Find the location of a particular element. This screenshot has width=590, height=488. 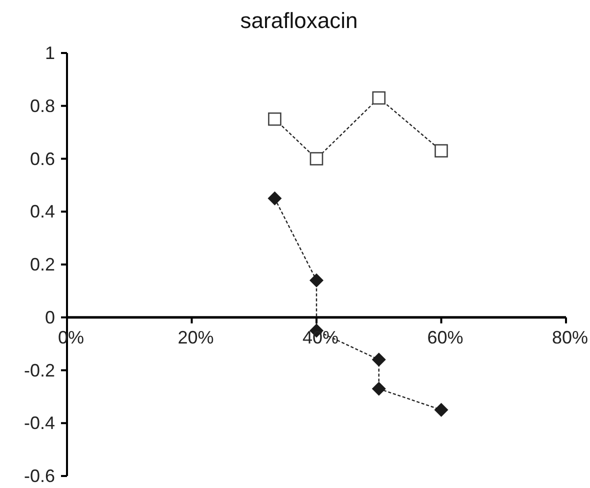

y-tick-label: 0.8 is located at coordinates (42, 106).